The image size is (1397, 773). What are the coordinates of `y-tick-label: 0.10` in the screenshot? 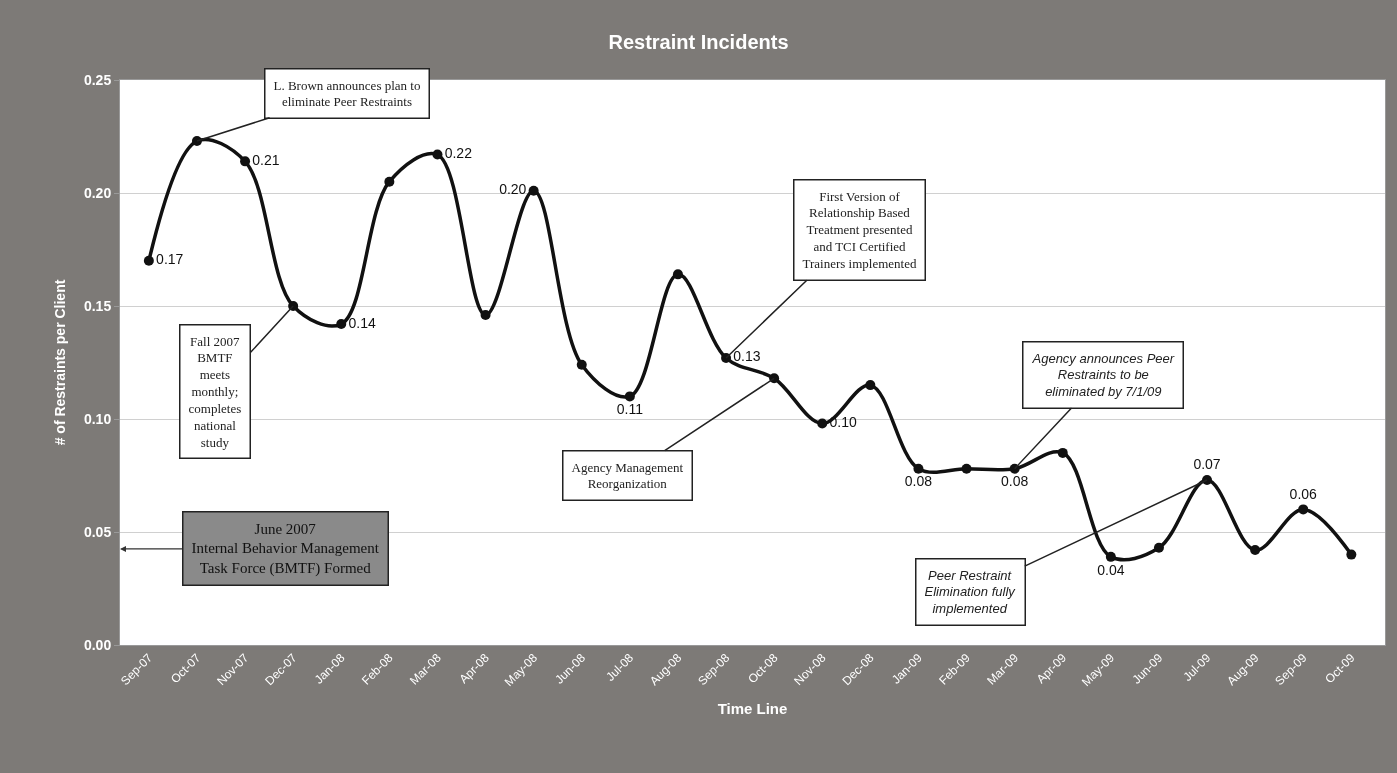 It's located at (97, 418).